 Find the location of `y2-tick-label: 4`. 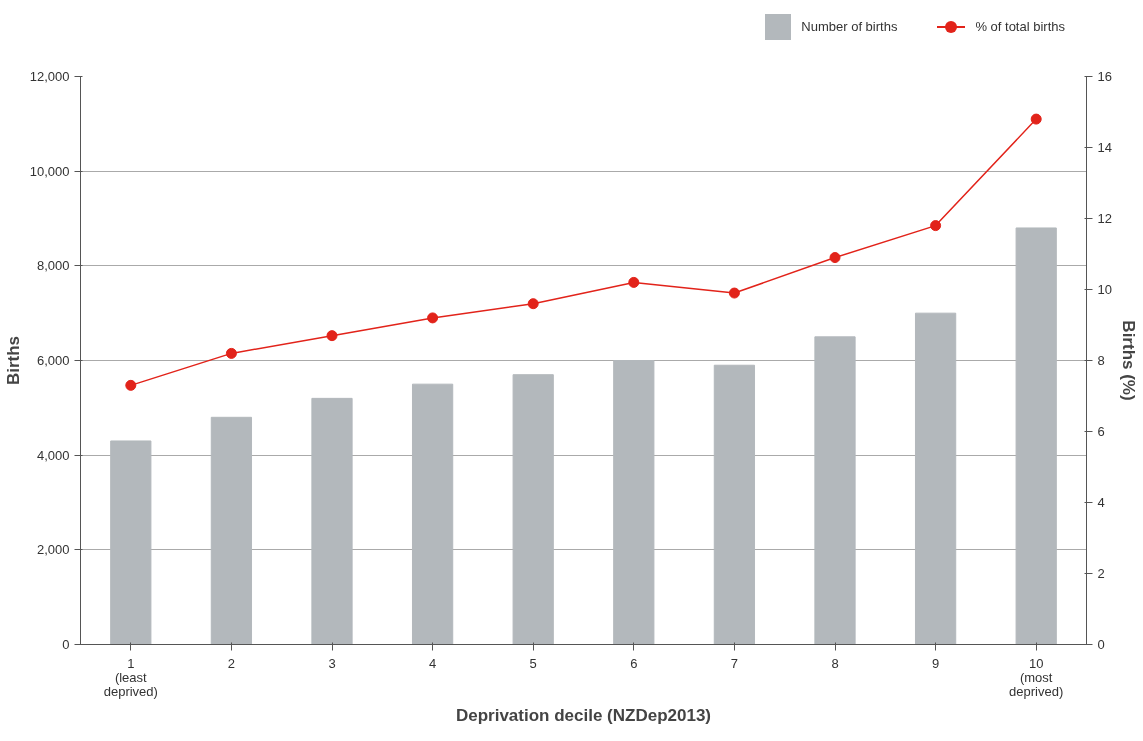

y2-tick-label: 4 is located at coordinates (1101, 502).